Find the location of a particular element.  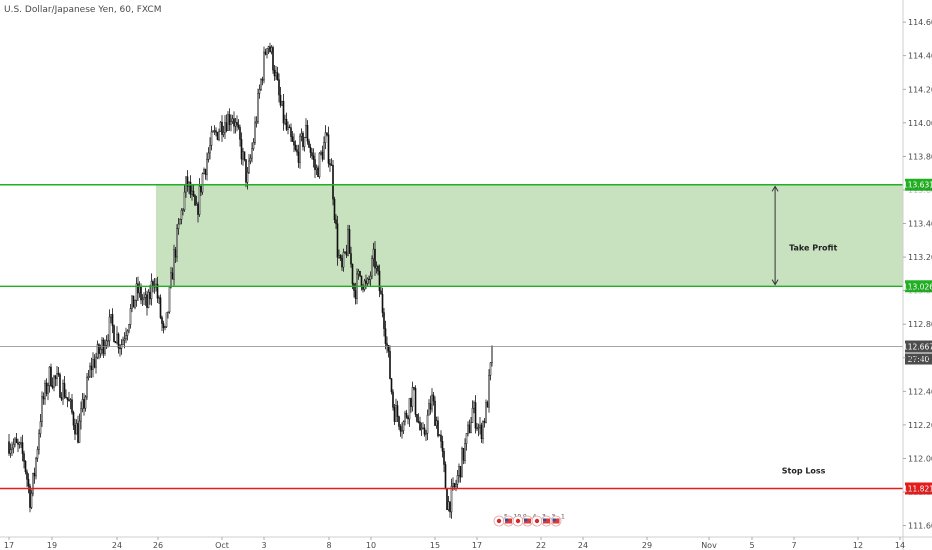

stop-loss-label: Stop Loss is located at coordinates (804, 471).